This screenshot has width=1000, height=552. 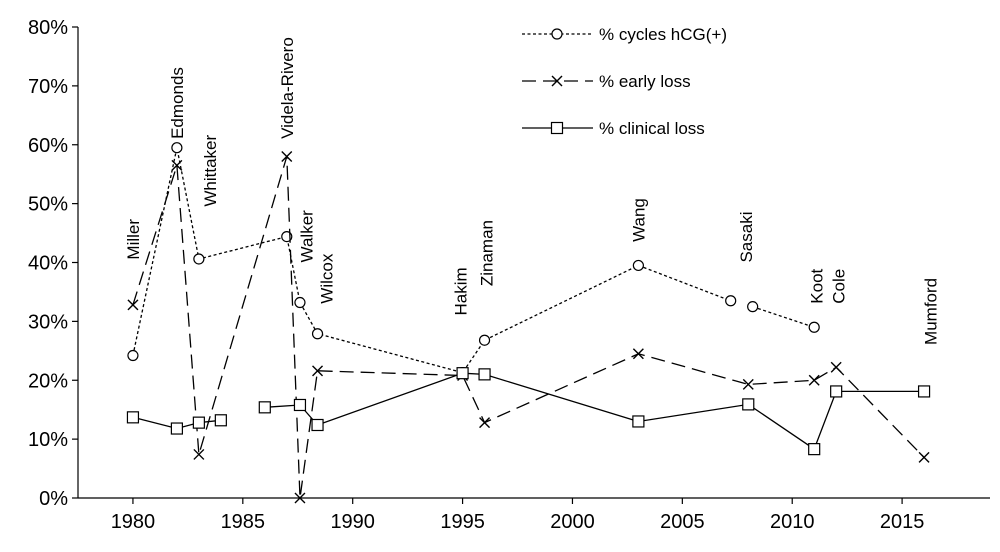 What do you see at coordinates (792, 522) in the screenshot?
I see `x-tick-label: 2010` at bounding box center [792, 522].